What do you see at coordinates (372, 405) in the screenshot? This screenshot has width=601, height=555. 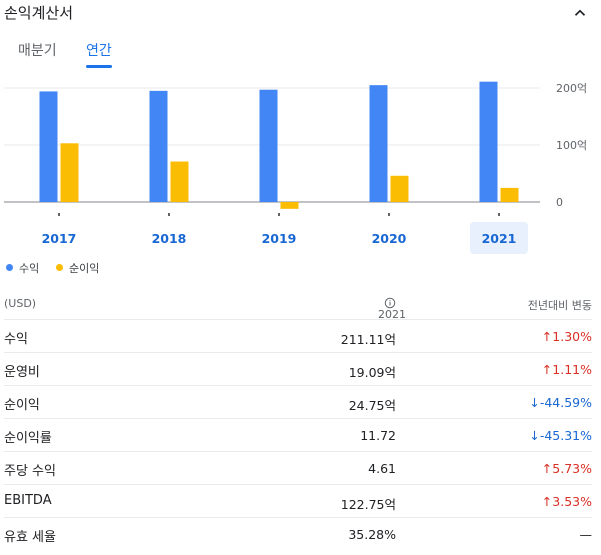 I see `row-value: 24.75억` at bounding box center [372, 405].